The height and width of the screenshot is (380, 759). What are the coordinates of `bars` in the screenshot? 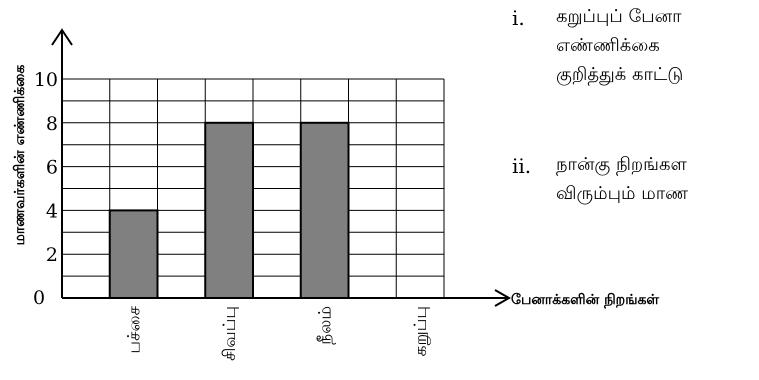 It's located at (229, 210).